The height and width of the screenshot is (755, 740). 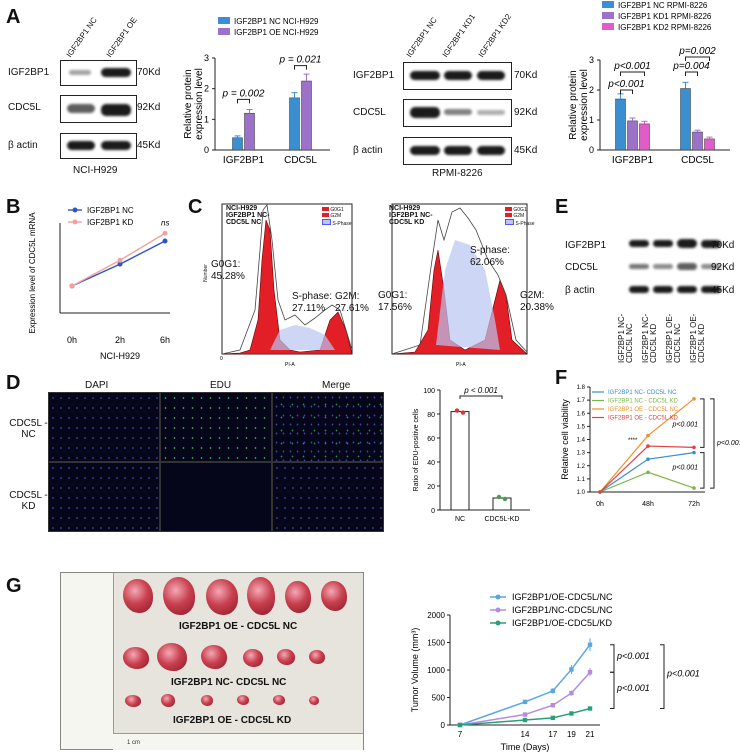 I want to click on legend-swatch, so click(x=608, y=15).